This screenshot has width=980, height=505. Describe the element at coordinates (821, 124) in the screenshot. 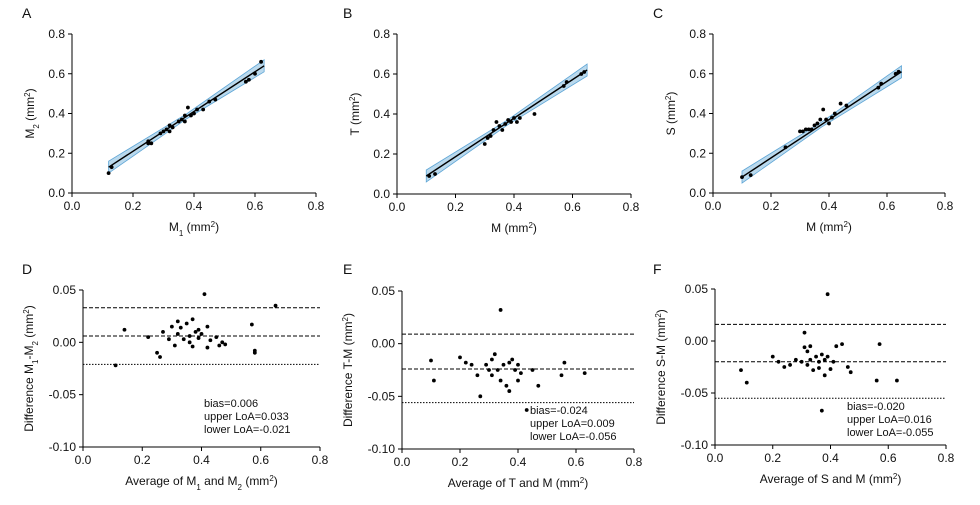

I see `regression-line` at that location.